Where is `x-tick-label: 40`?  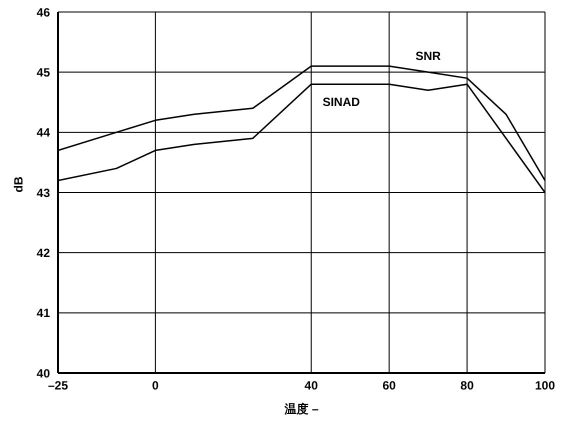 x-tick-label: 40 is located at coordinates (311, 385).